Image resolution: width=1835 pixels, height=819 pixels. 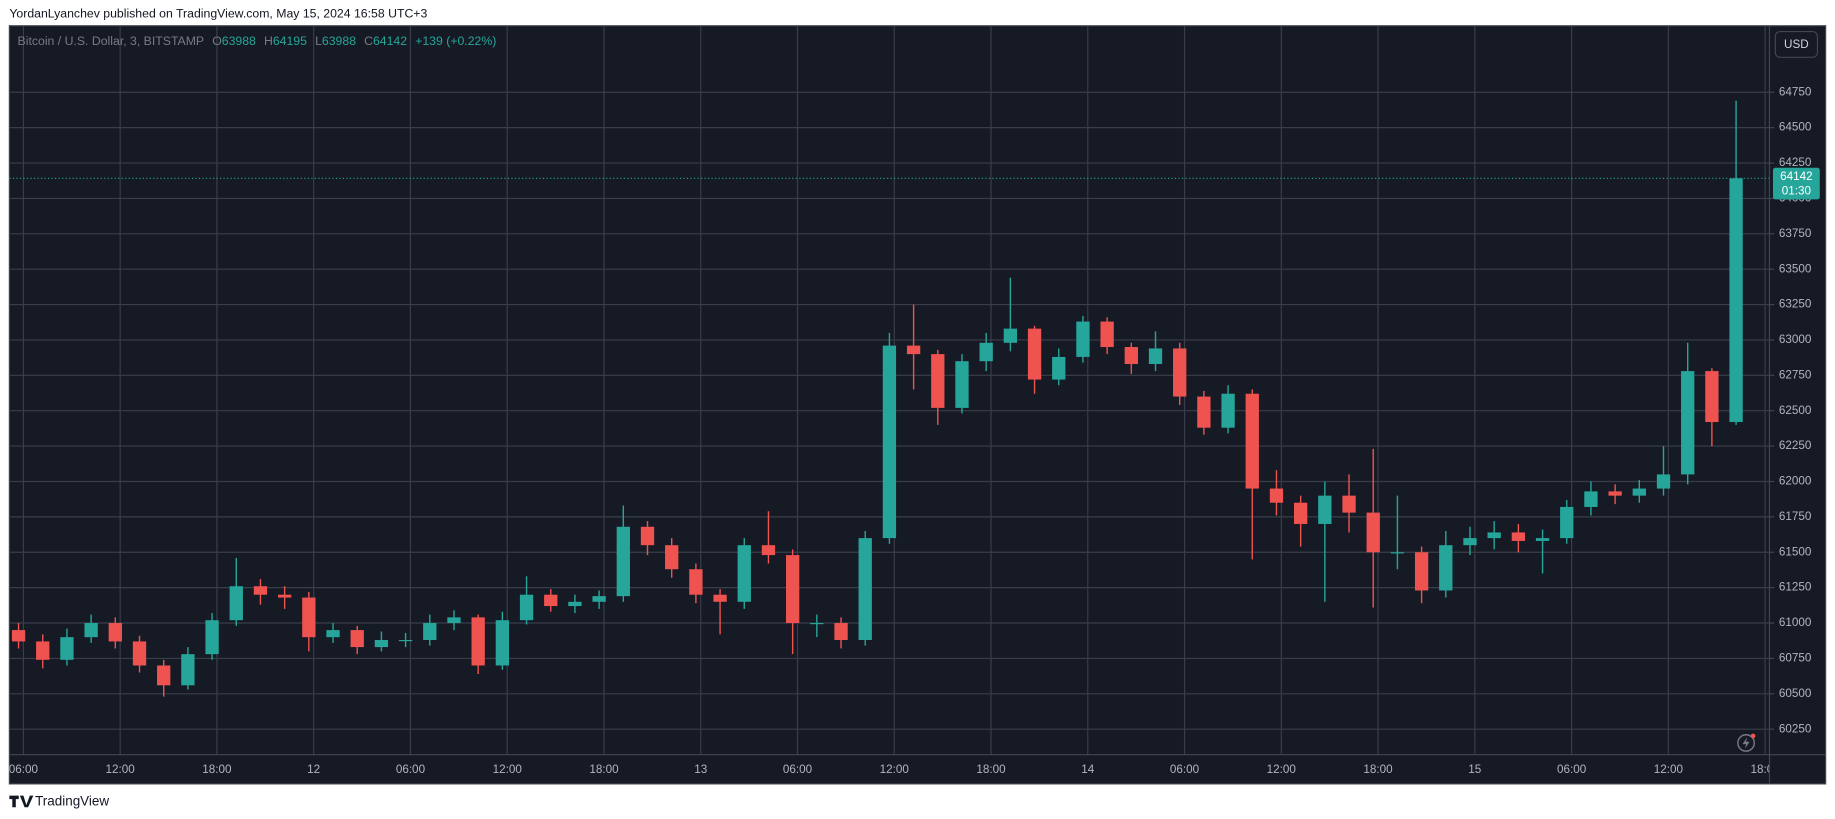 What do you see at coordinates (455, 41) in the screenshot?
I see `change: +139 (+0.22%)` at bounding box center [455, 41].